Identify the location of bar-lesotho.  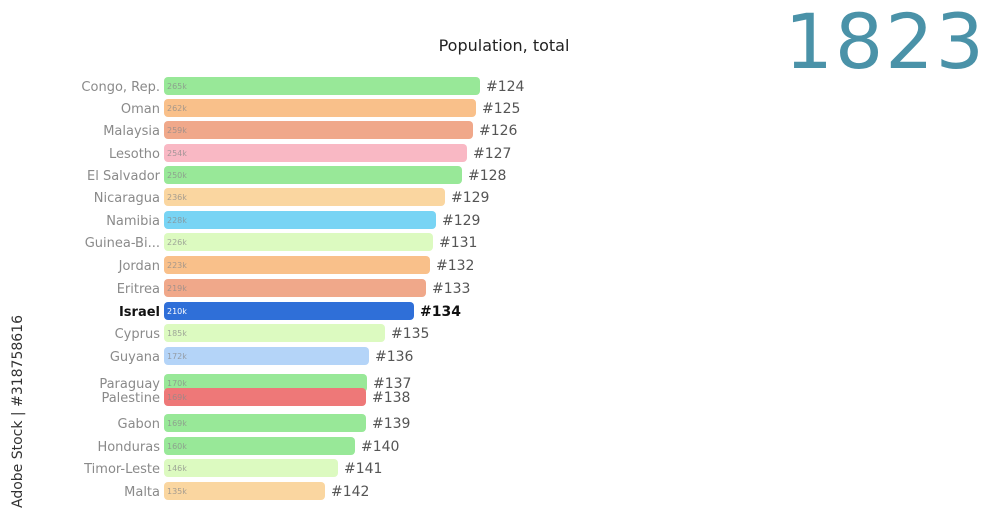
(315, 153).